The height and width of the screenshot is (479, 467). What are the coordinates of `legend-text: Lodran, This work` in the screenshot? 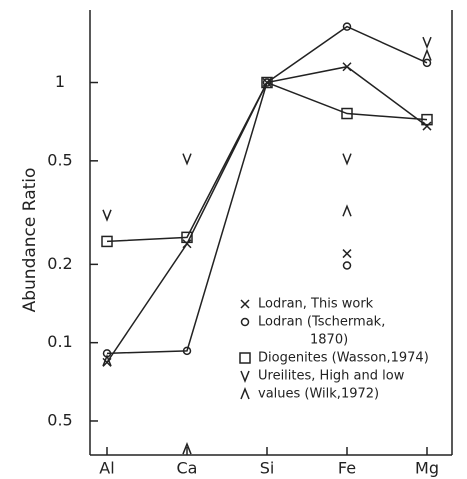 It's located at (316, 304).